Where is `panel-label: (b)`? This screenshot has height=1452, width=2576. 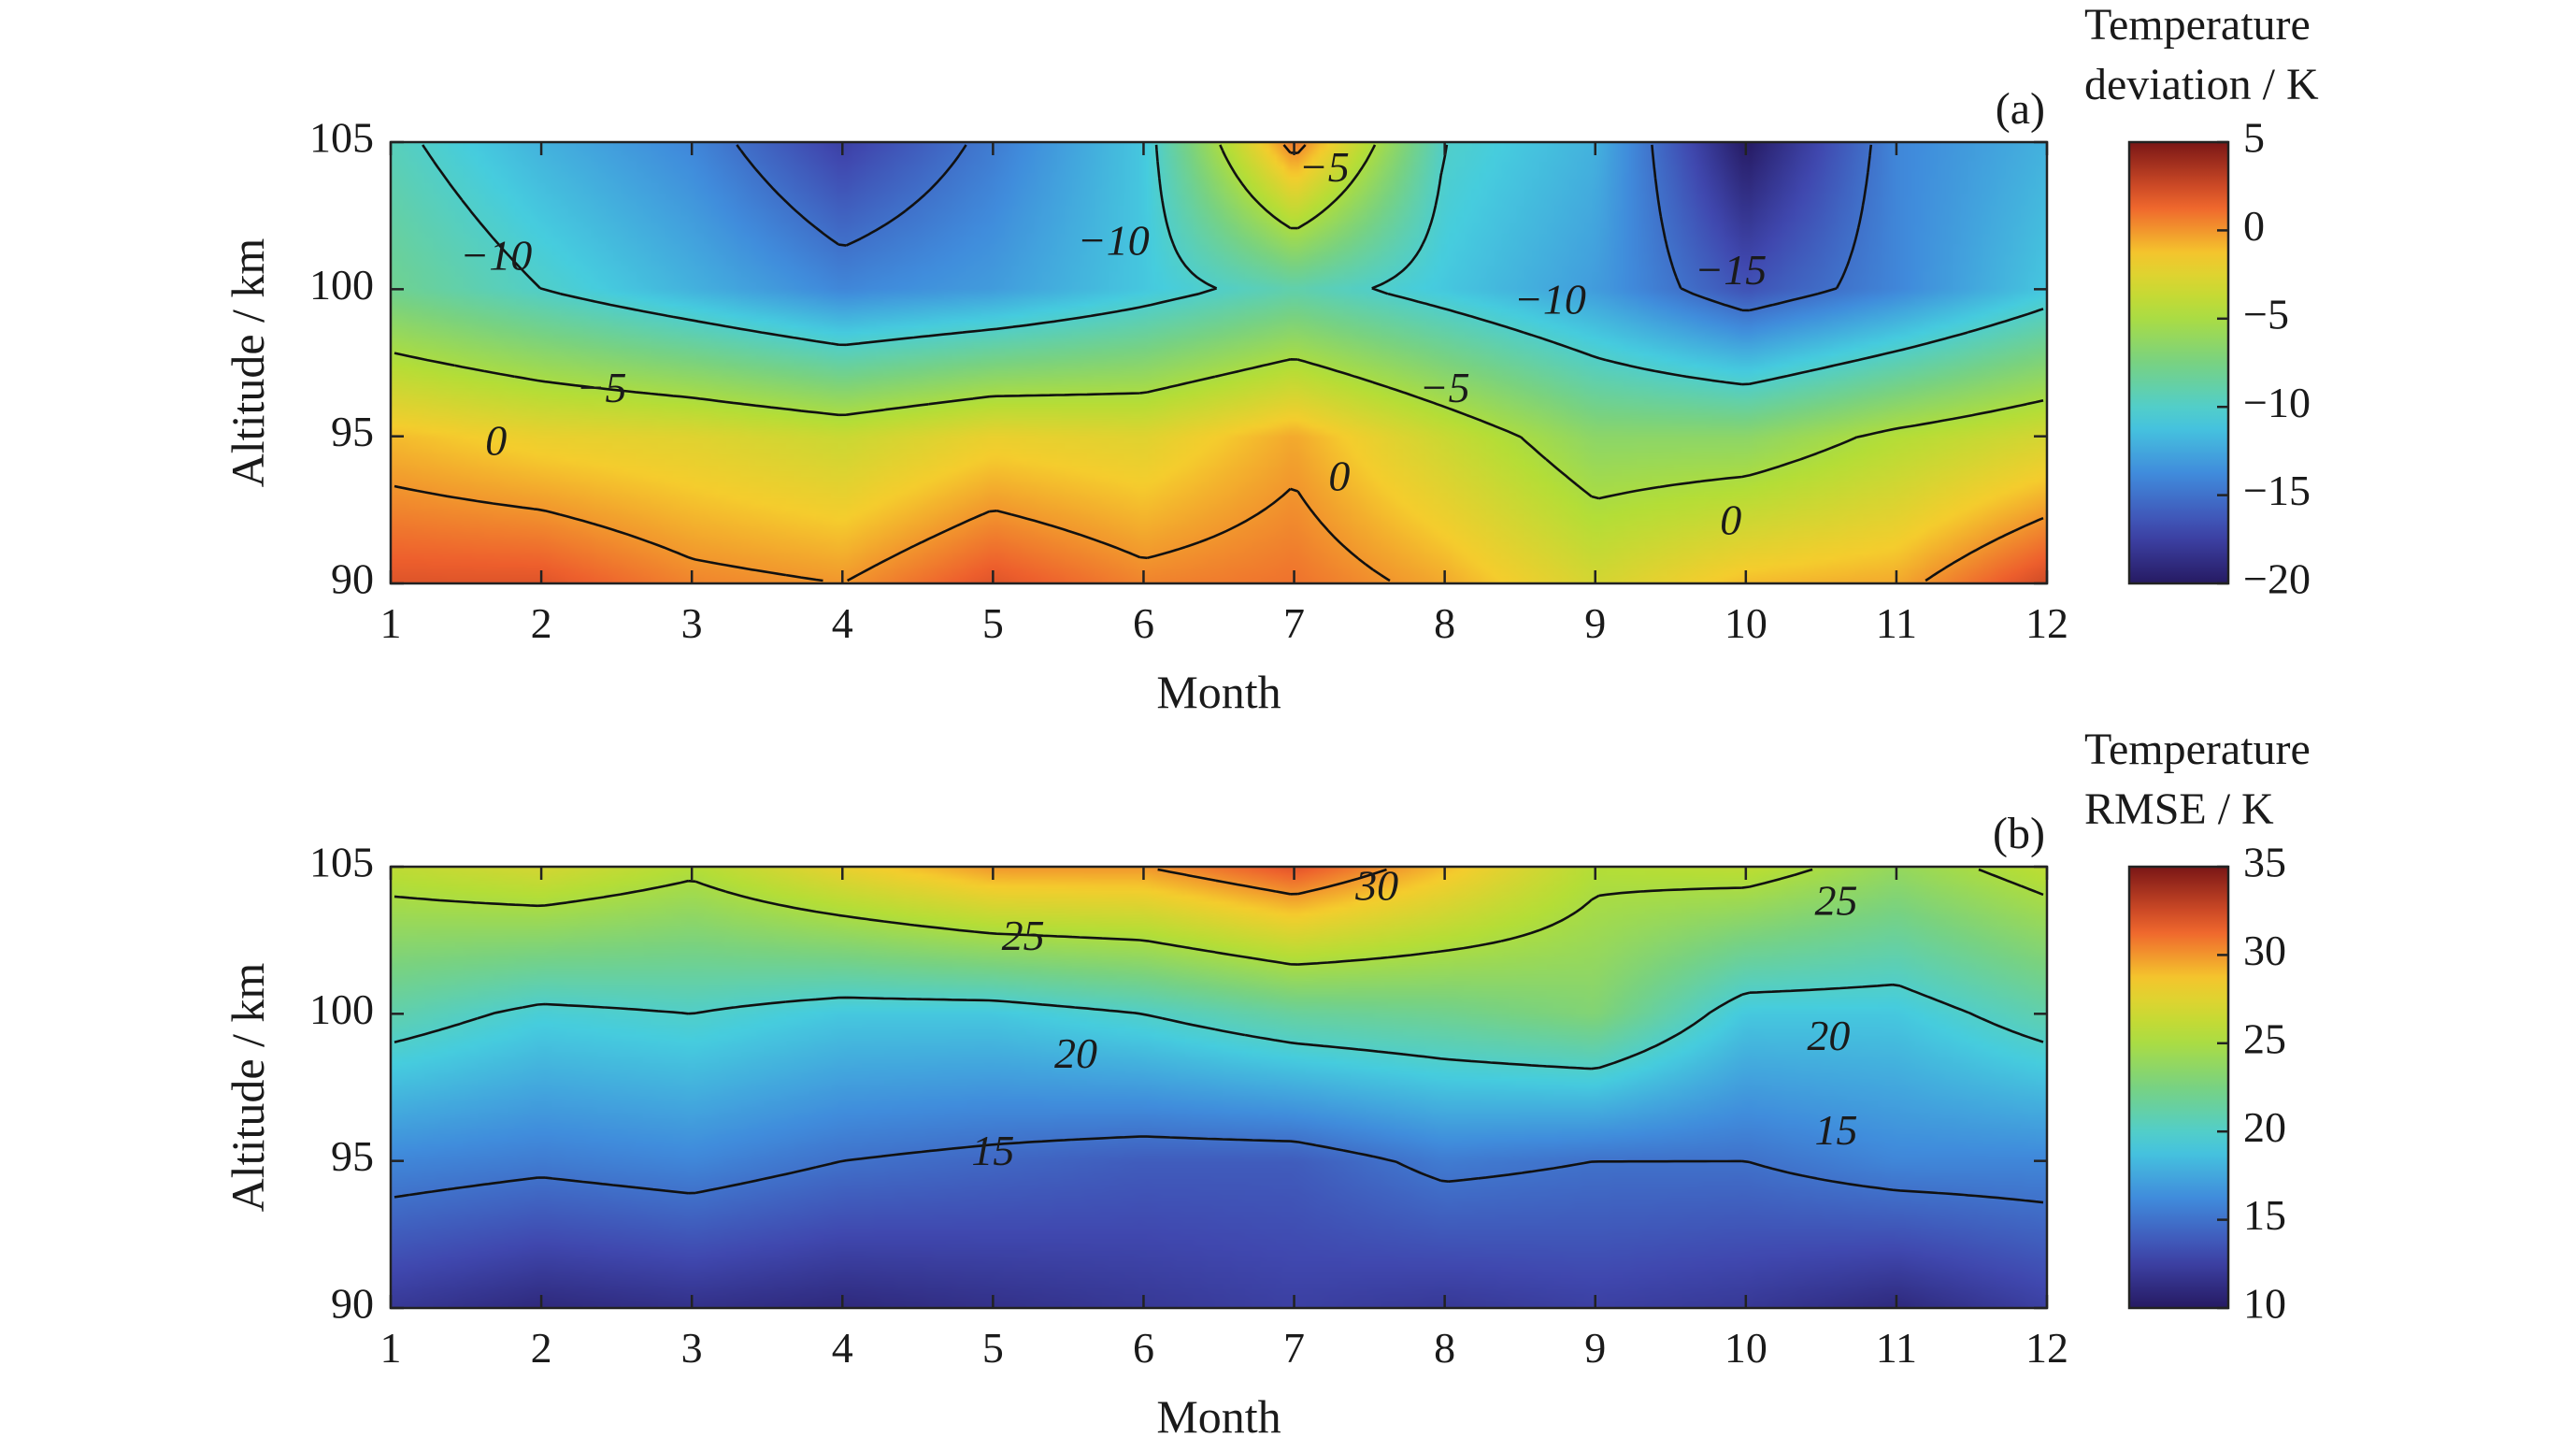
panel-label: (b) is located at coordinates (2019, 833).